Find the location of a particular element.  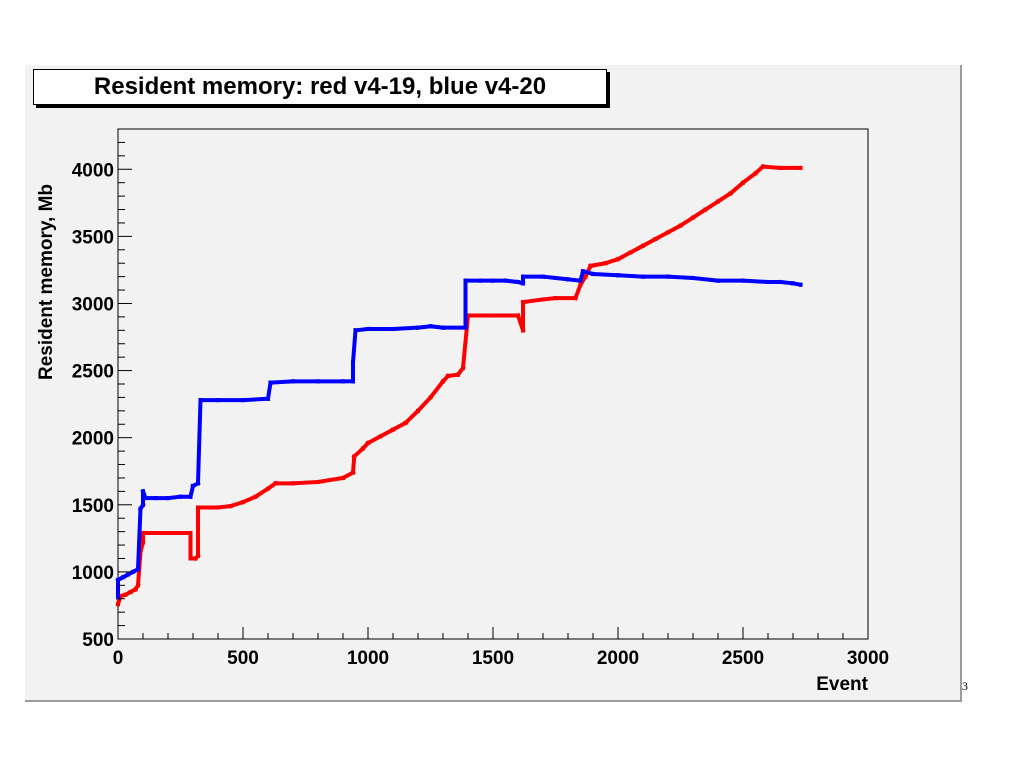

y-tick-label: 2000 is located at coordinates (93, 439).